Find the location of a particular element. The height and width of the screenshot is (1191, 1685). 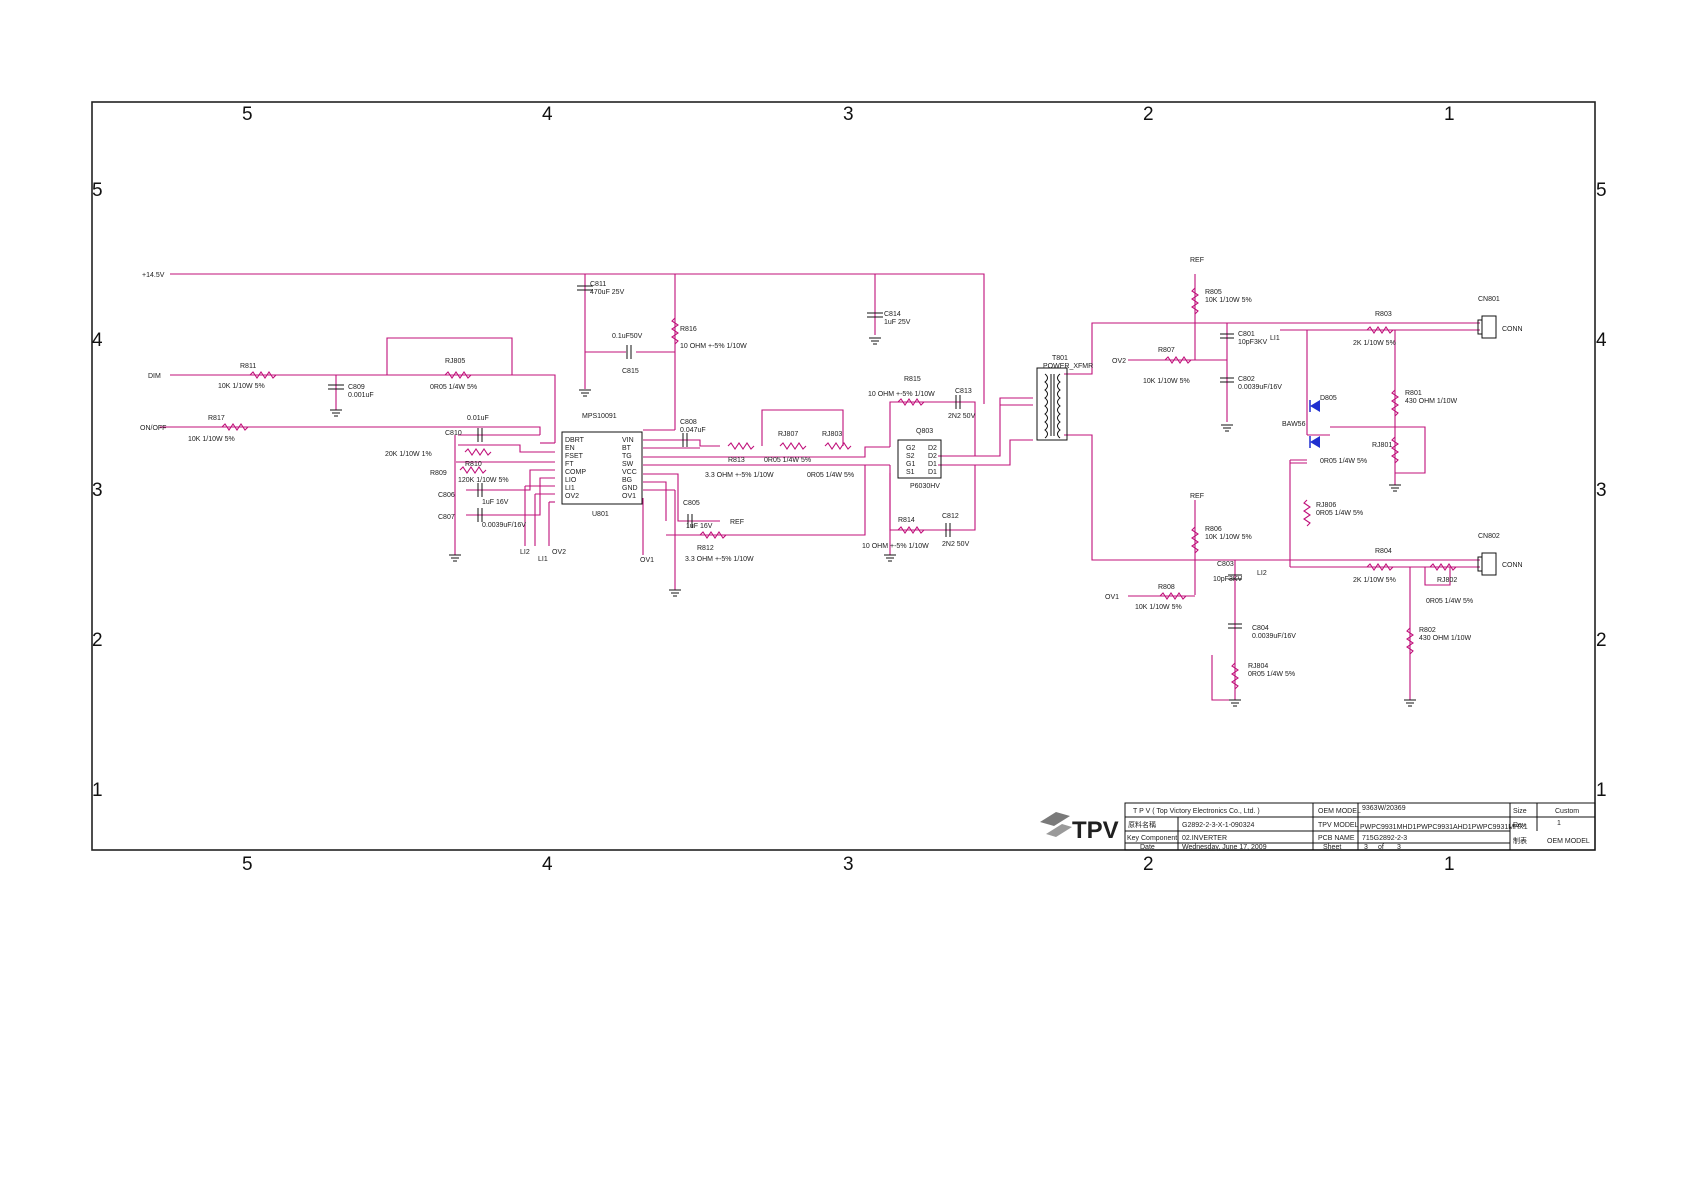

value-r817: 10K 1/10W 5% is located at coordinates (211, 439).